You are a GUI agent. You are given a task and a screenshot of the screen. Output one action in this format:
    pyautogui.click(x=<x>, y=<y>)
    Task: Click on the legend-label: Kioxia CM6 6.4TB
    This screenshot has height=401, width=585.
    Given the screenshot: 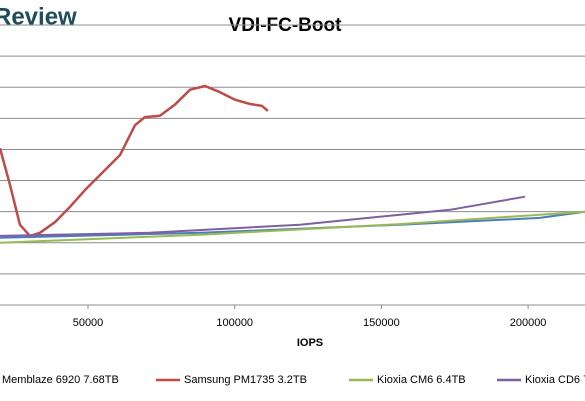 What is the action you would take?
    pyautogui.click(x=421, y=380)
    